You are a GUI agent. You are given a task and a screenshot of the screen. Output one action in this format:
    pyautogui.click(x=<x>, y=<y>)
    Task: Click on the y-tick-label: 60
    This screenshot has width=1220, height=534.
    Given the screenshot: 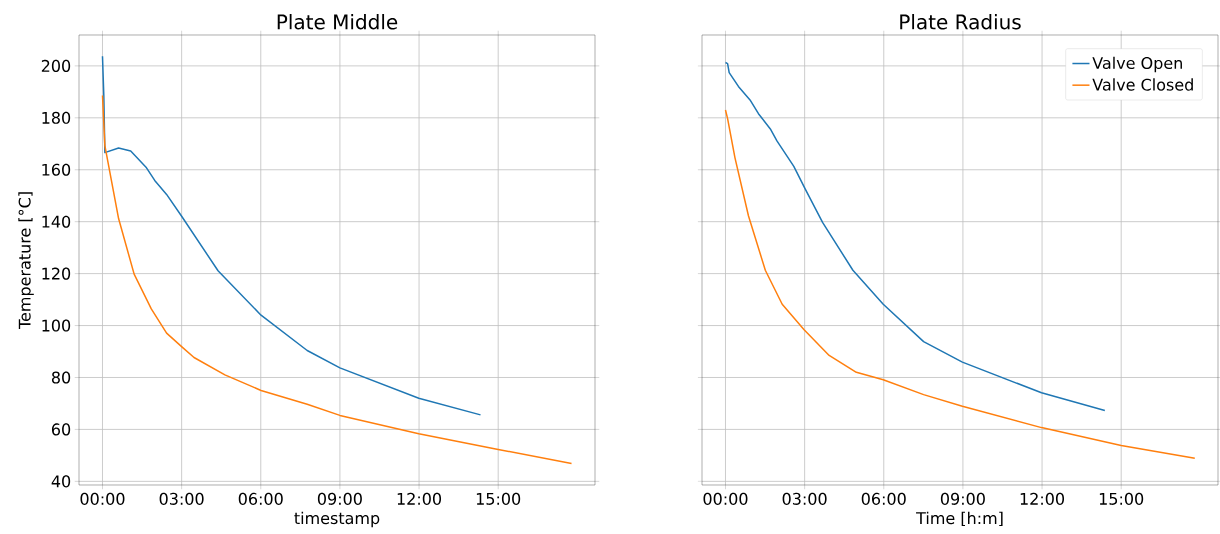 What is the action you would take?
    pyautogui.click(x=61, y=429)
    